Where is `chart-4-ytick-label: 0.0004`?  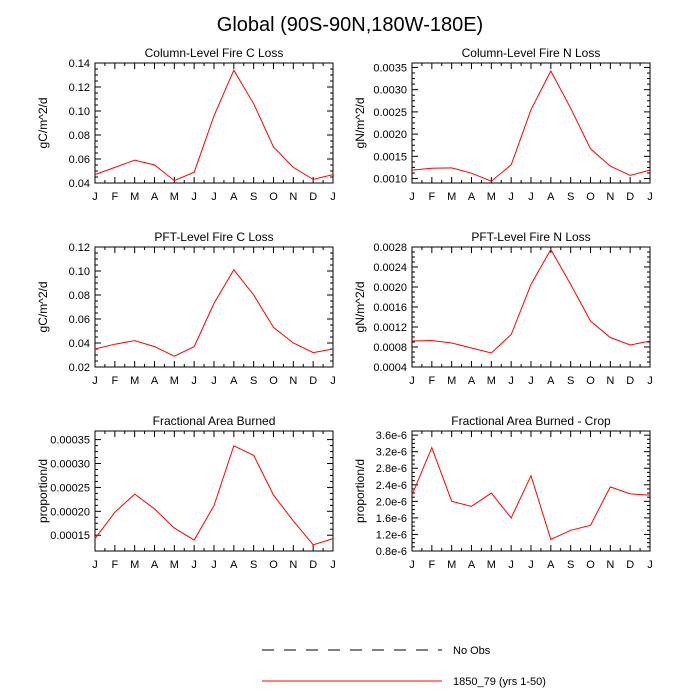 chart-4-ytick-label: 0.0004 is located at coordinates (390, 368).